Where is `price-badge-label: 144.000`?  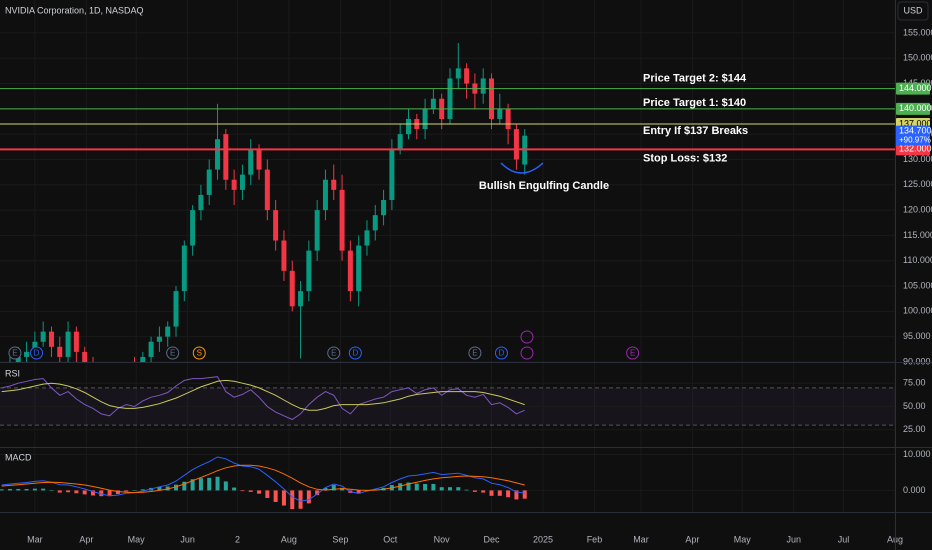
price-badge-label: 144.000 is located at coordinates (915, 88).